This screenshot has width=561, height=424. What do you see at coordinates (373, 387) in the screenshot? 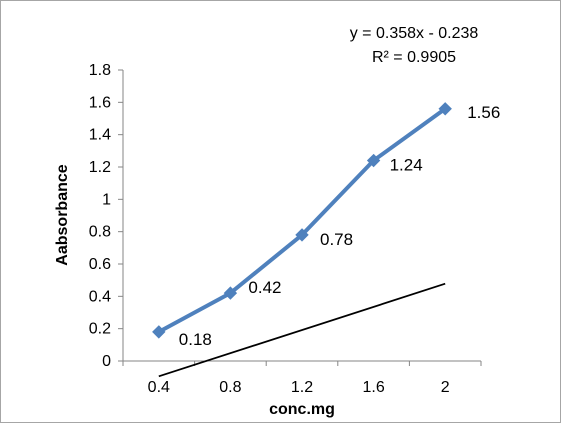
I see `x-tick-label: 1.6` at bounding box center [373, 387].